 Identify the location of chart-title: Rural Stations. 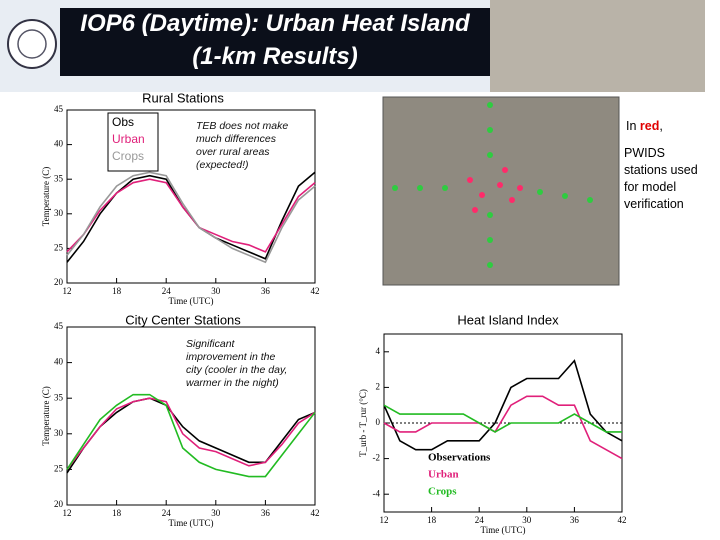
(183, 97).